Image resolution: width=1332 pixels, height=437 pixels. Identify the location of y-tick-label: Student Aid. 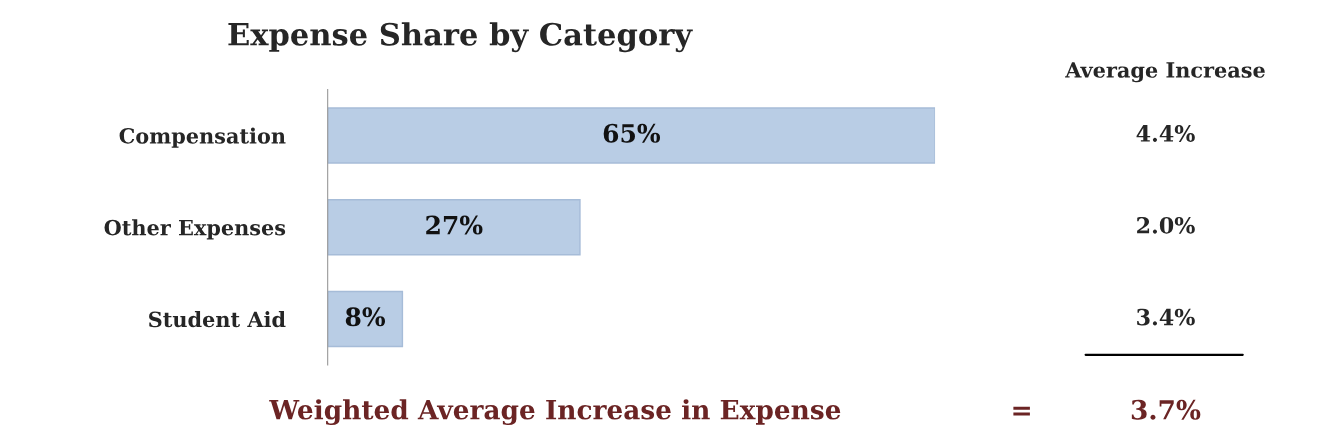
(217, 319).